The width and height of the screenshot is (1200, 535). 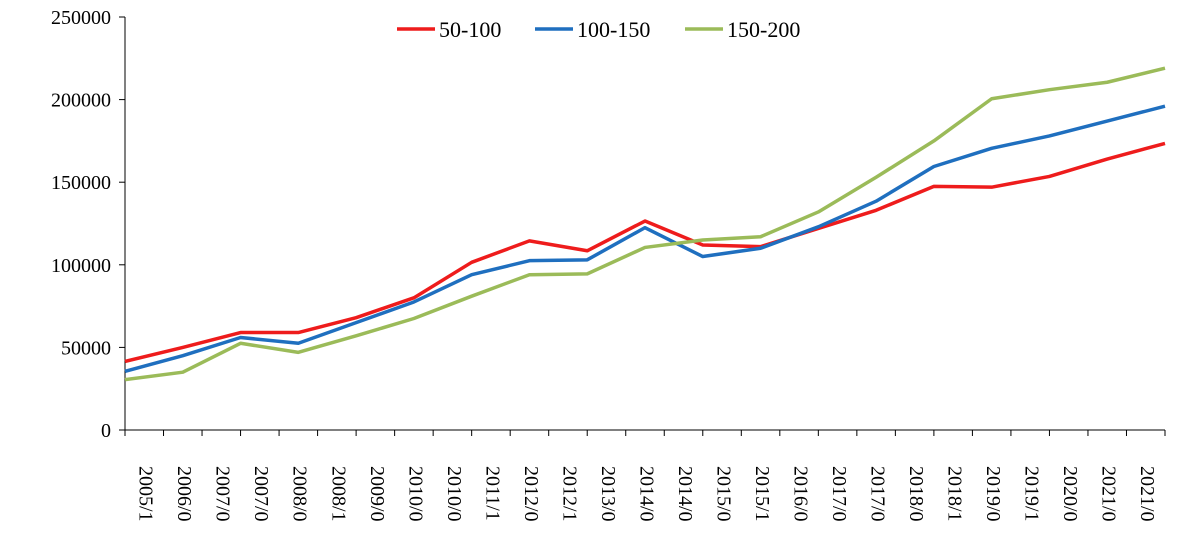 What do you see at coordinates (613, 29) in the screenshot?
I see `legend-label-100-150: 100-150` at bounding box center [613, 29].